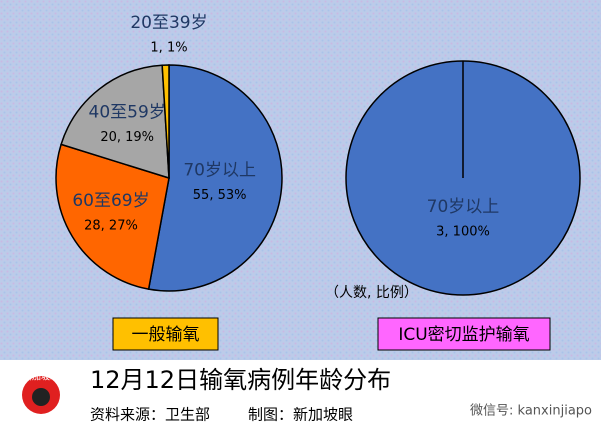 The image size is (601, 440). What do you see at coordinates (127, 137) in the screenshot?
I see `slice-label: 20, 19%` at bounding box center [127, 137].